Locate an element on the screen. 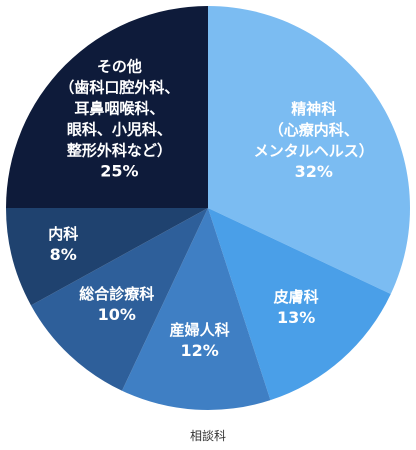  chart-caption: 相談科 is located at coordinates (207, 436).